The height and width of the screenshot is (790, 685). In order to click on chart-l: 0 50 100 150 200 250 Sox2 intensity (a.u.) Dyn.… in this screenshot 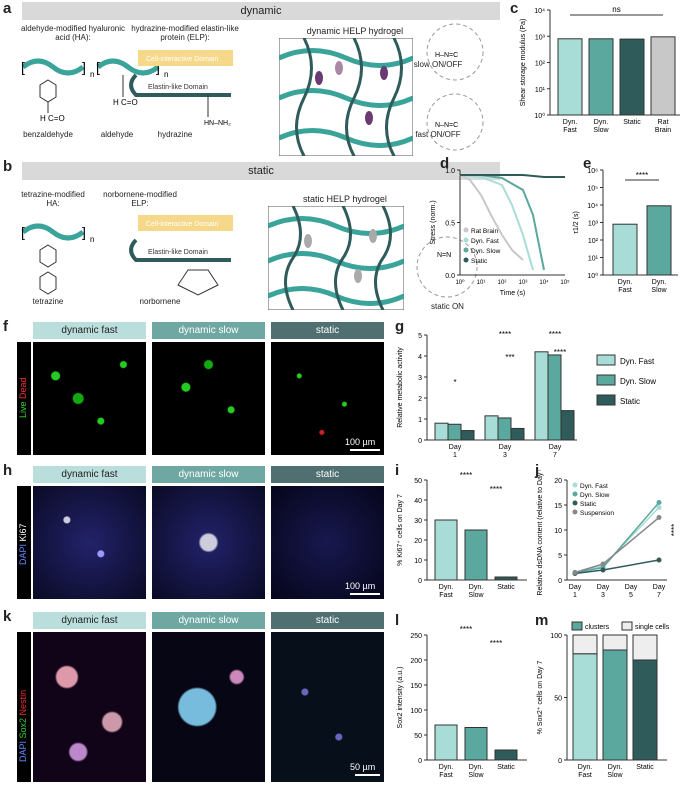, I will do `click(462, 702)`.